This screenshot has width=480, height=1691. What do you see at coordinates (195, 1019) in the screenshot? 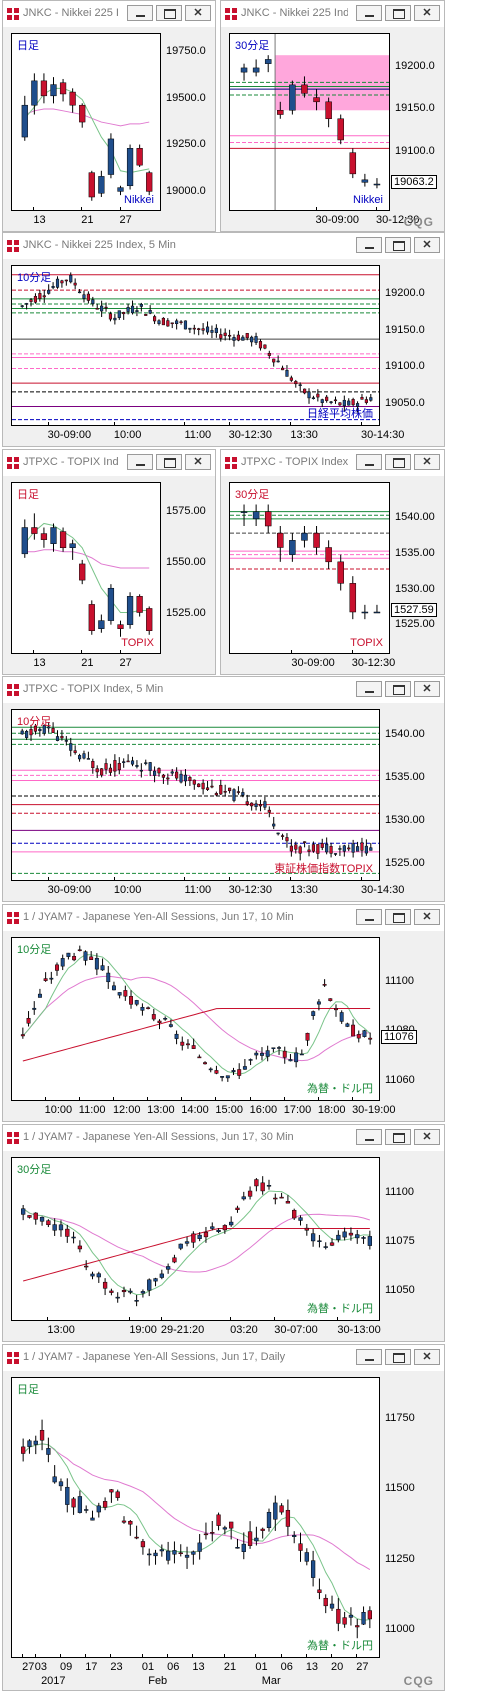
I see `chart-plot-area: 10分足 為替・ドル円` at bounding box center [195, 1019].